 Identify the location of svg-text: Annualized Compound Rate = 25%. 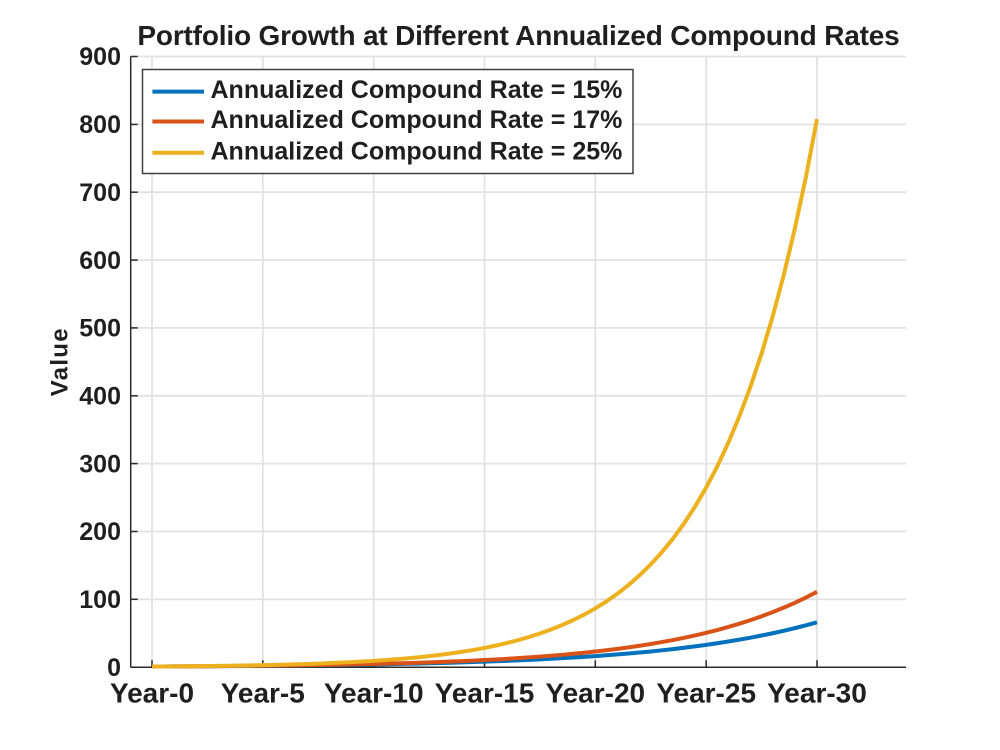
(417, 151).